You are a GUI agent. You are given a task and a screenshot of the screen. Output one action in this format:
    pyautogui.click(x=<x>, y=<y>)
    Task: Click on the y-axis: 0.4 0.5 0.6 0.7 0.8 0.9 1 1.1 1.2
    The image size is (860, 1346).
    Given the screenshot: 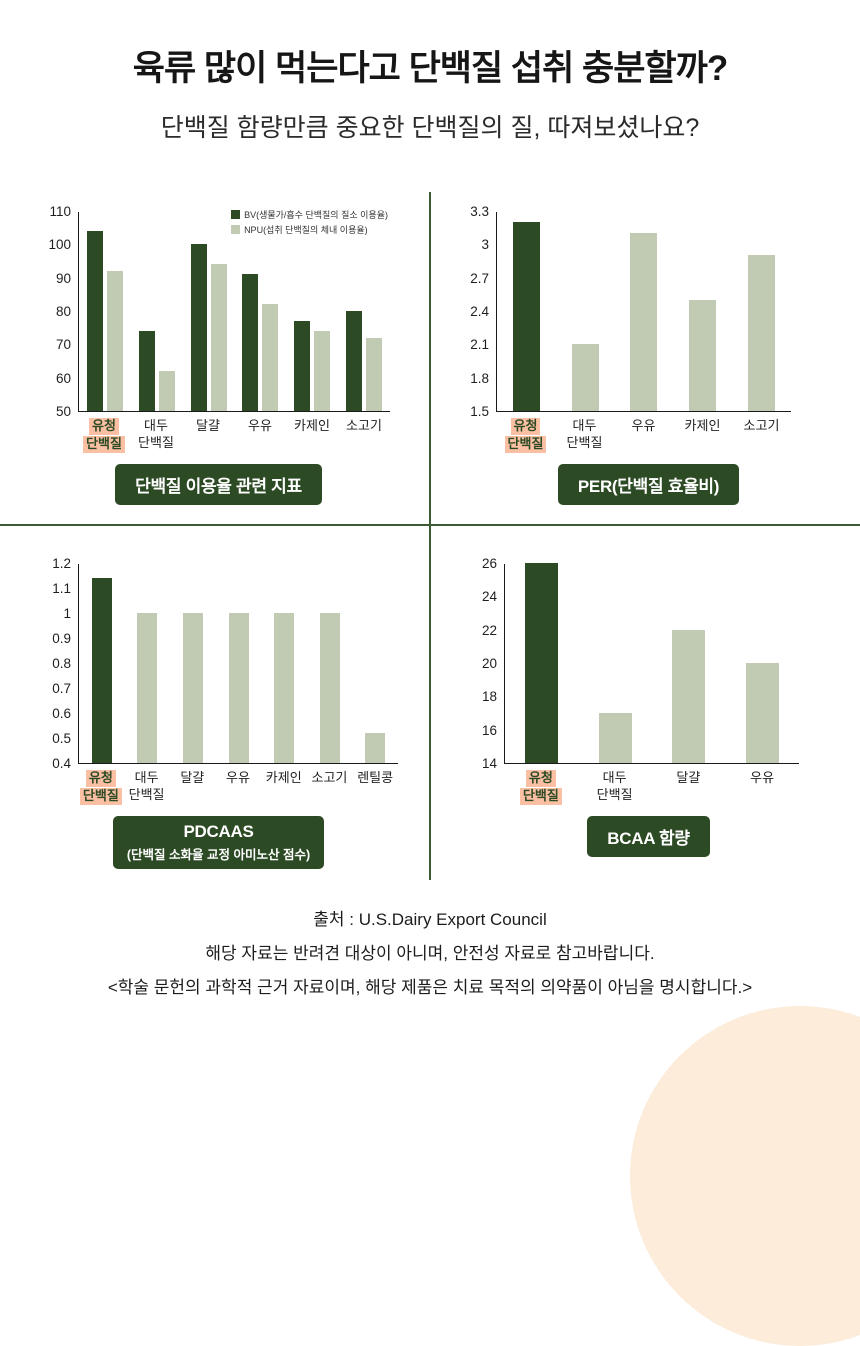 What is the action you would take?
    pyautogui.click(x=58, y=663)
    